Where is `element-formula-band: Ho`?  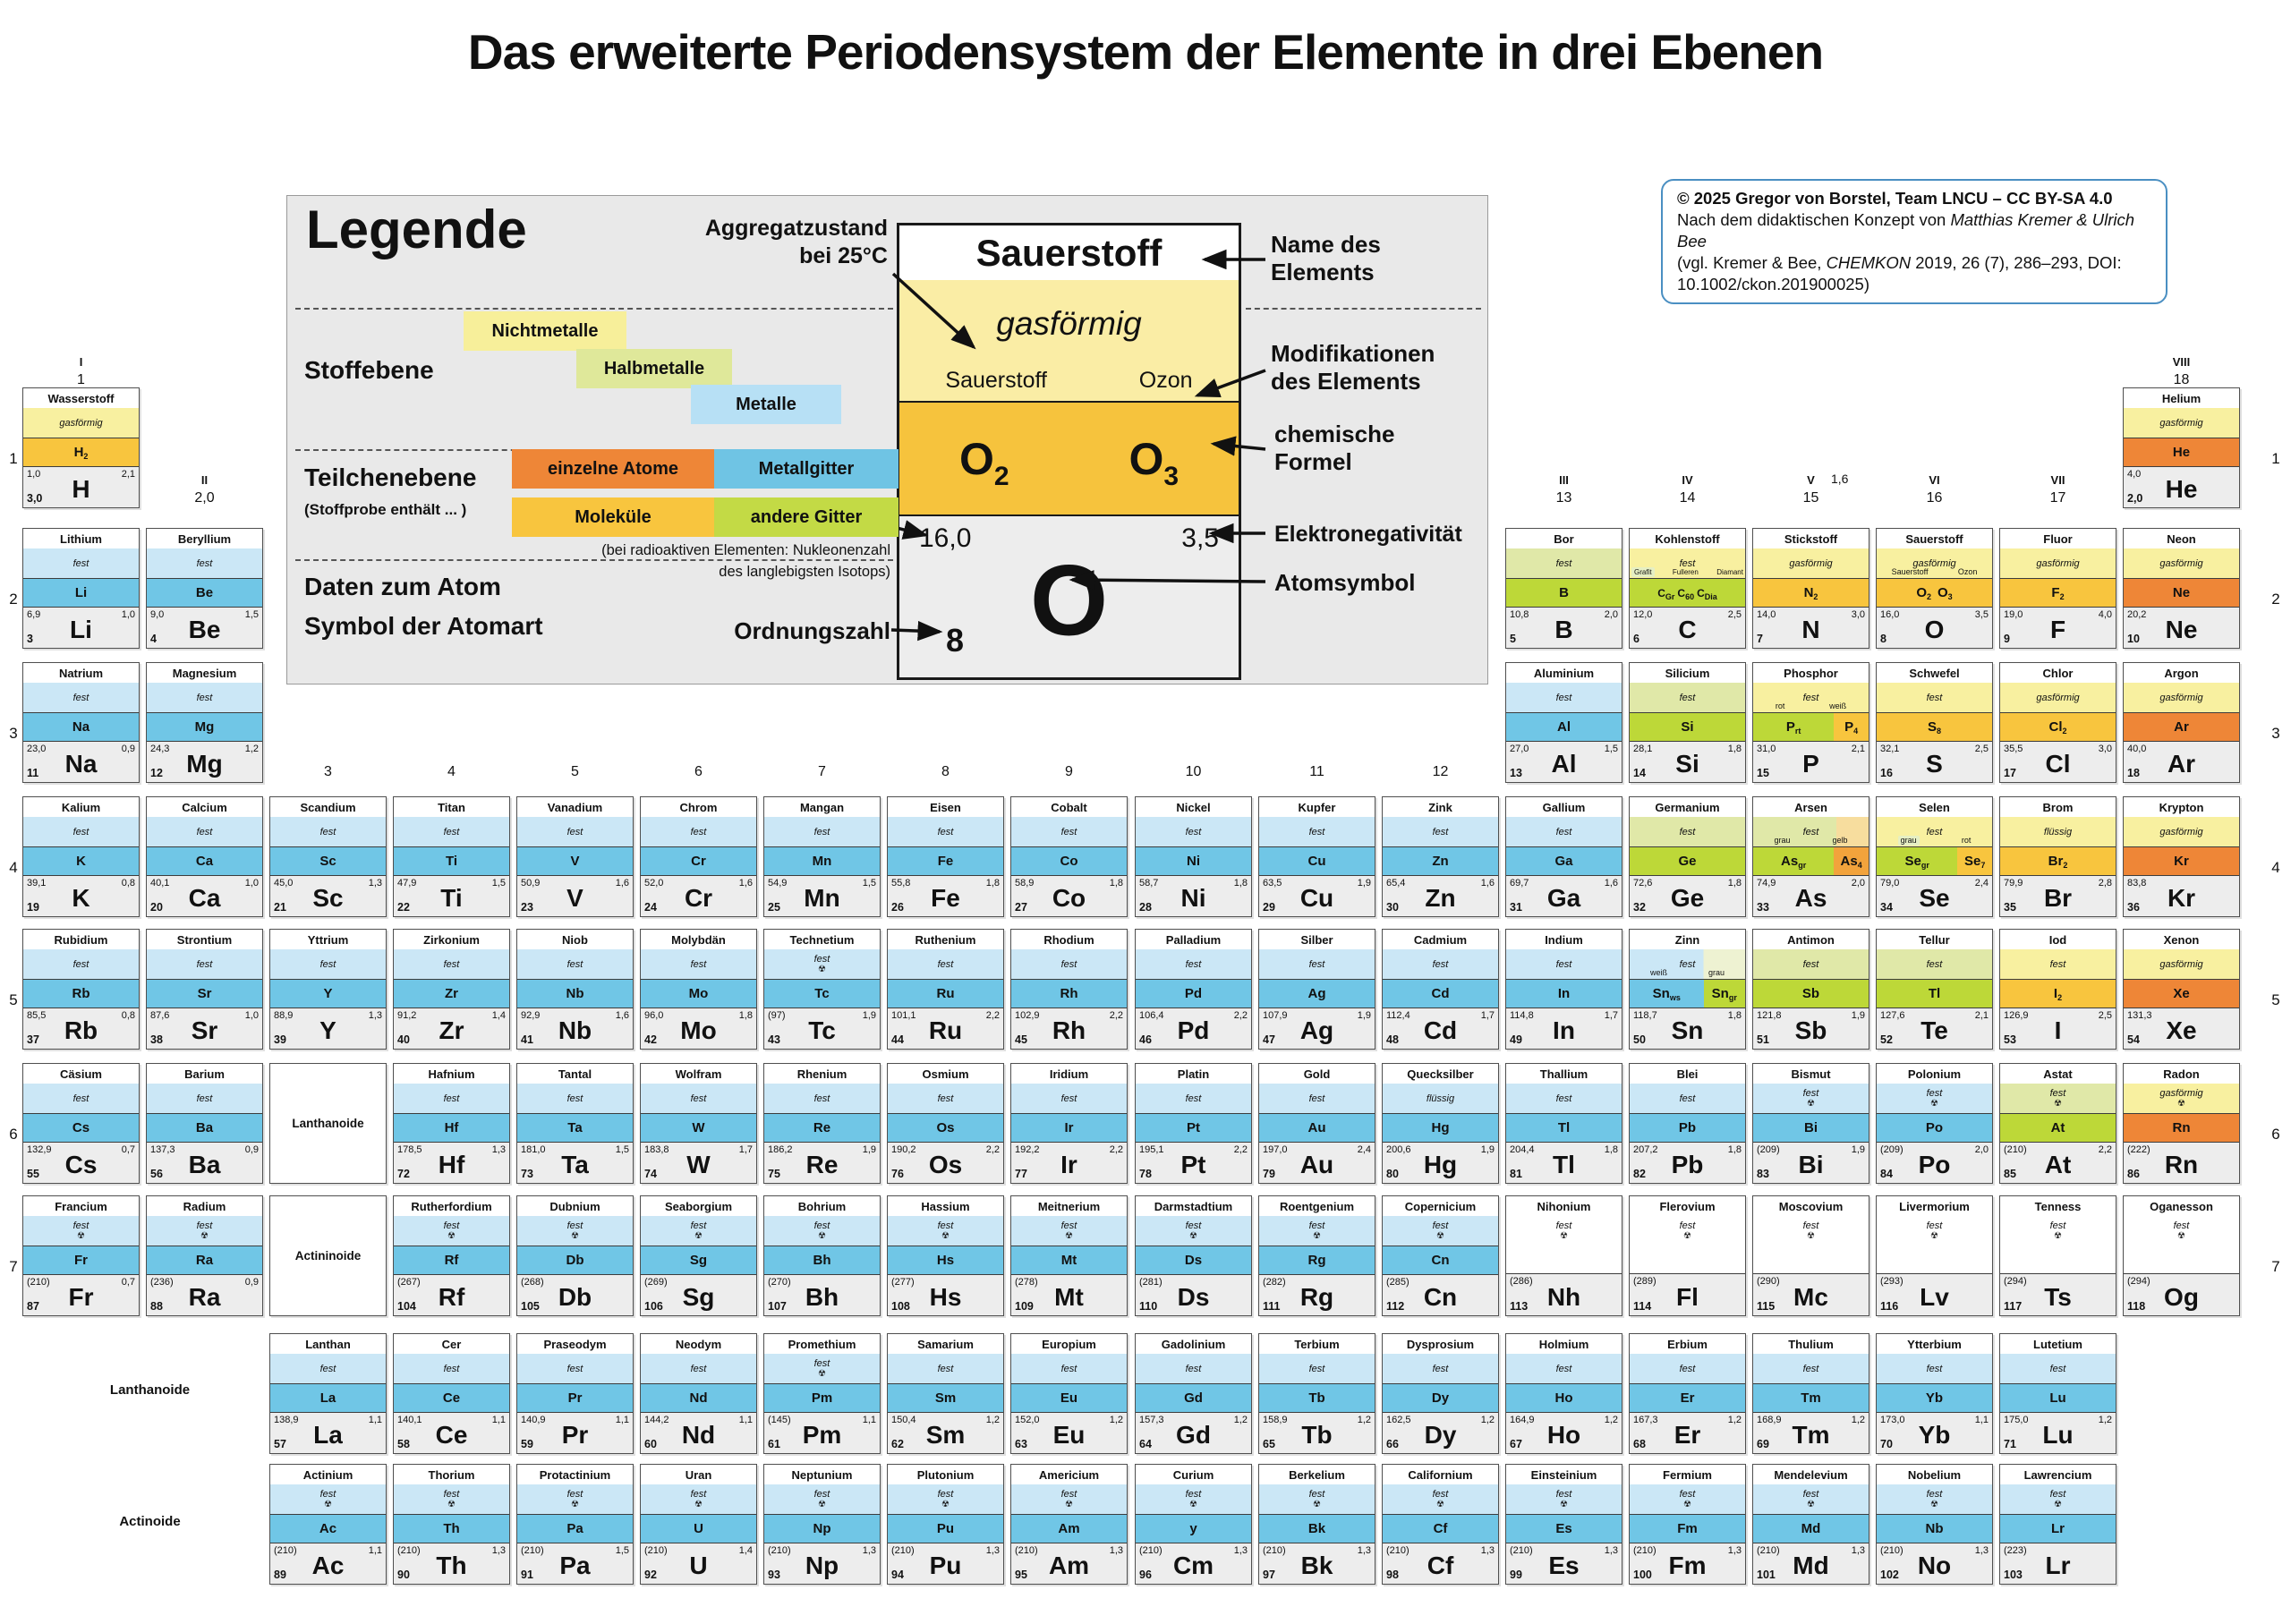 element-formula-band: Ho is located at coordinates (1564, 1397).